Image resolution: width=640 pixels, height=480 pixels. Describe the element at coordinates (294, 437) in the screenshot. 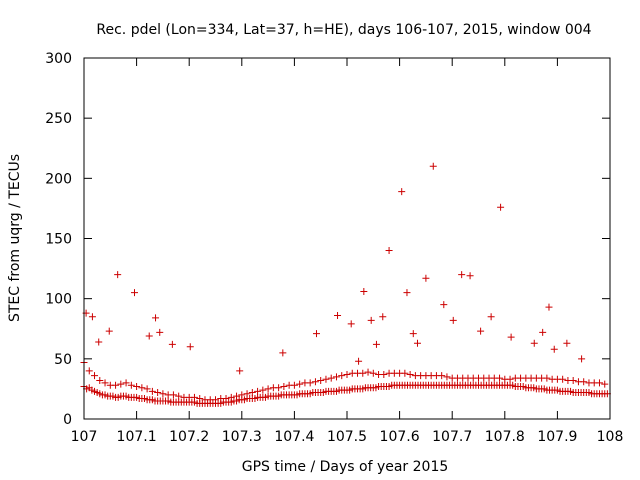

I see `x-tick-label: 107.4` at that location.